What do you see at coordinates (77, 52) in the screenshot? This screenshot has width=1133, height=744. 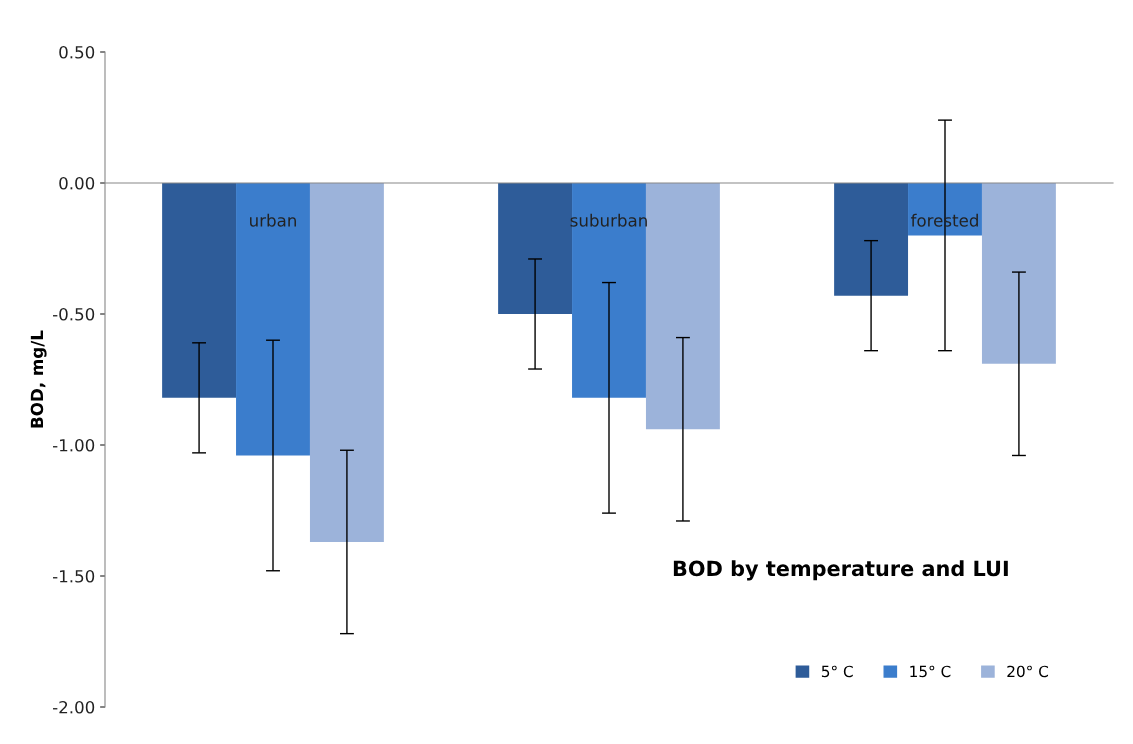 I see `y-tick-label: 0.50` at bounding box center [77, 52].